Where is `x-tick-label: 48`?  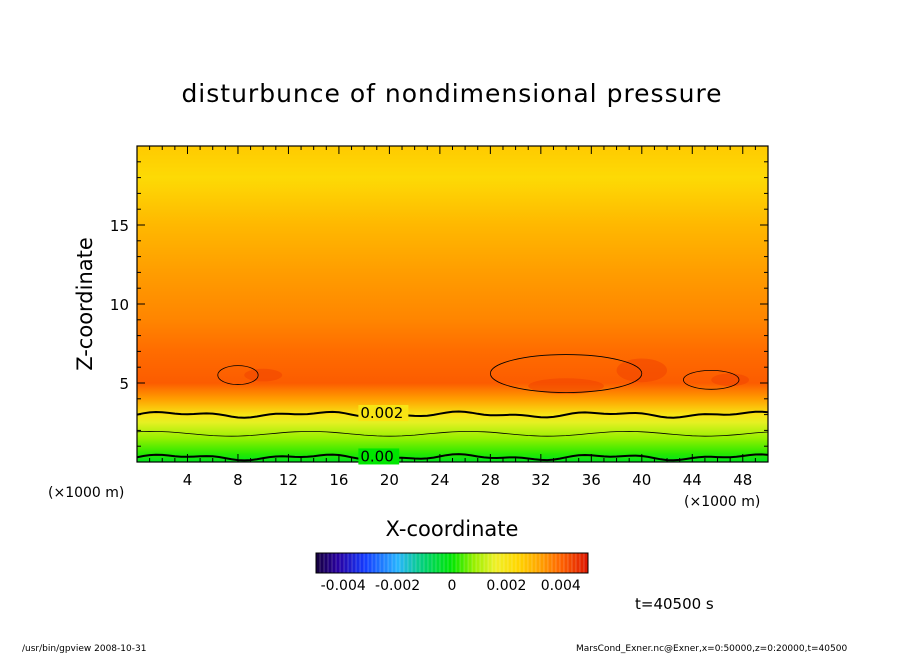
x-tick-label: 48 is located at coordinates (742, 480).